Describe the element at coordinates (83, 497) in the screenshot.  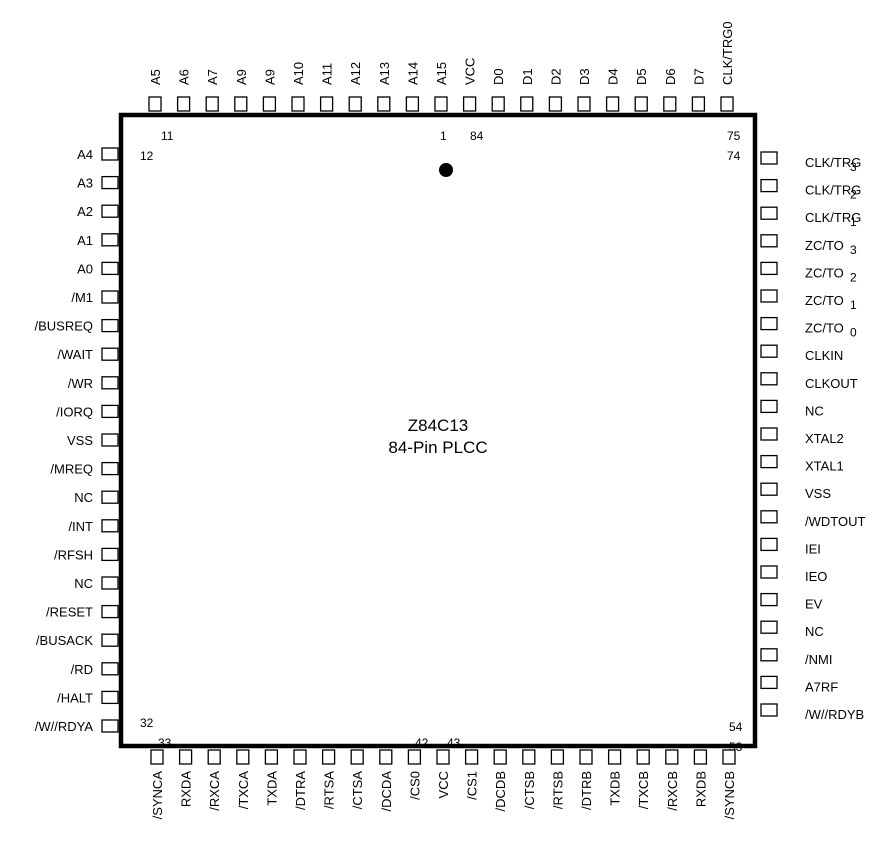
I see `pin-label-left-nc: NC` at that location.